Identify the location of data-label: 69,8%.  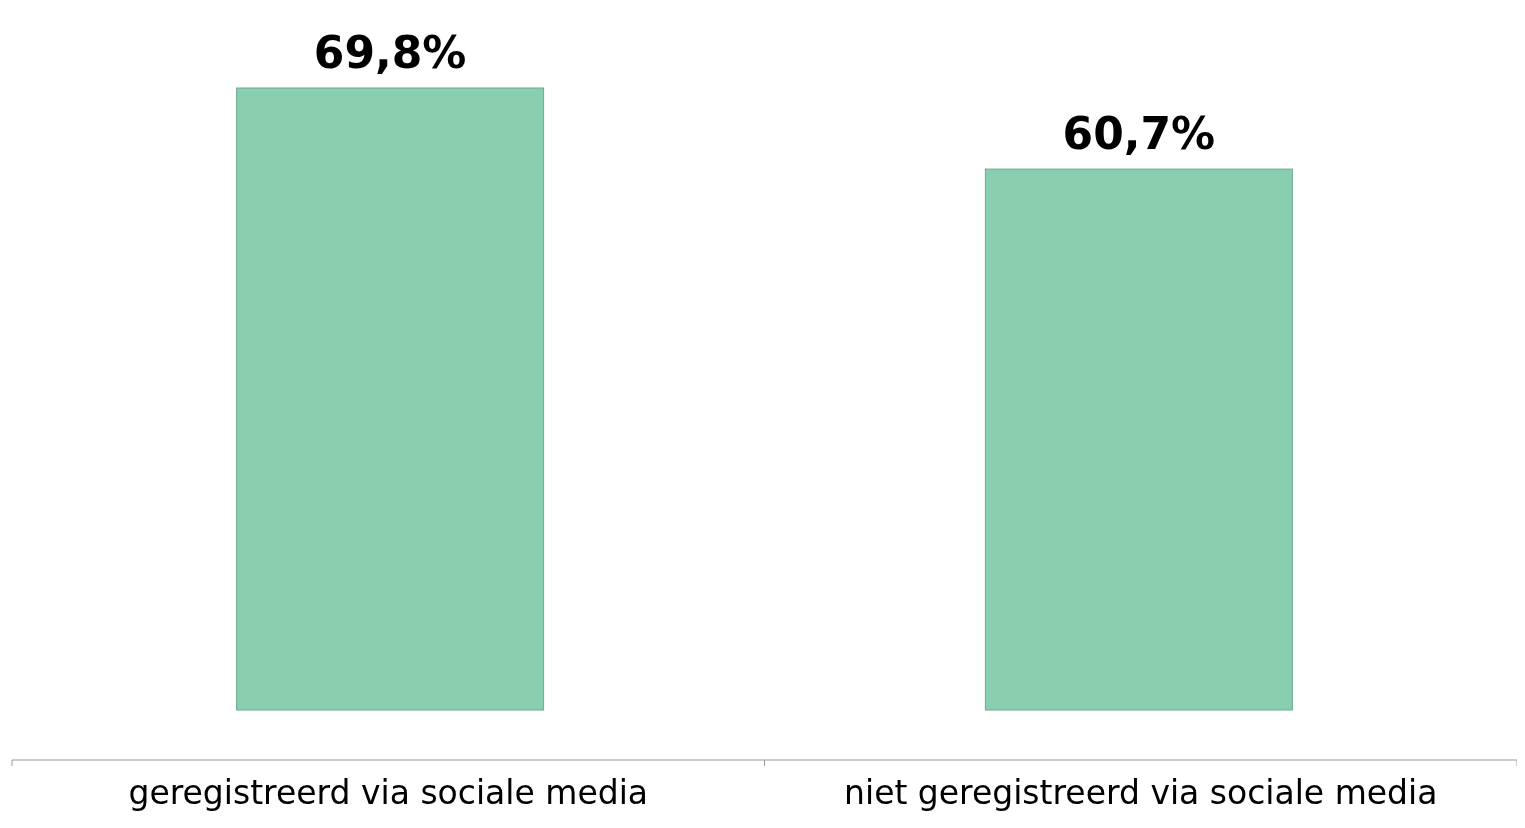
(390, 52).